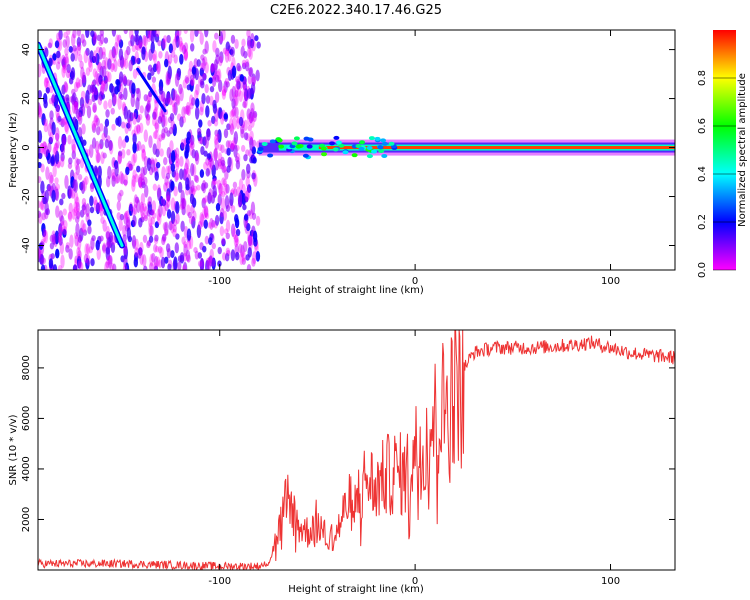 The height and width of the screenshot is (600, 750). What do you see at coordinates (151, 90) in the screenshot?
I see `secondary-line` at bounding box center [151, 90].